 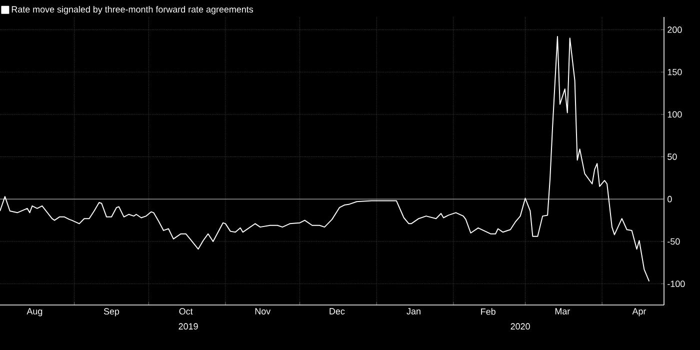 I want to click on y-tick-label: 50, so click(x=672, y=157).